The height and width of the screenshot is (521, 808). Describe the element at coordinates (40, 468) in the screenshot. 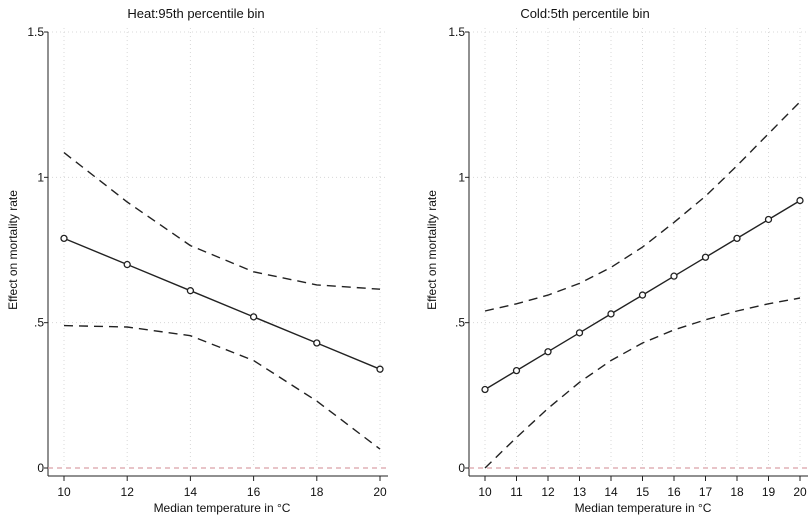

I see `heat-y-tick-label: 0` at that location.